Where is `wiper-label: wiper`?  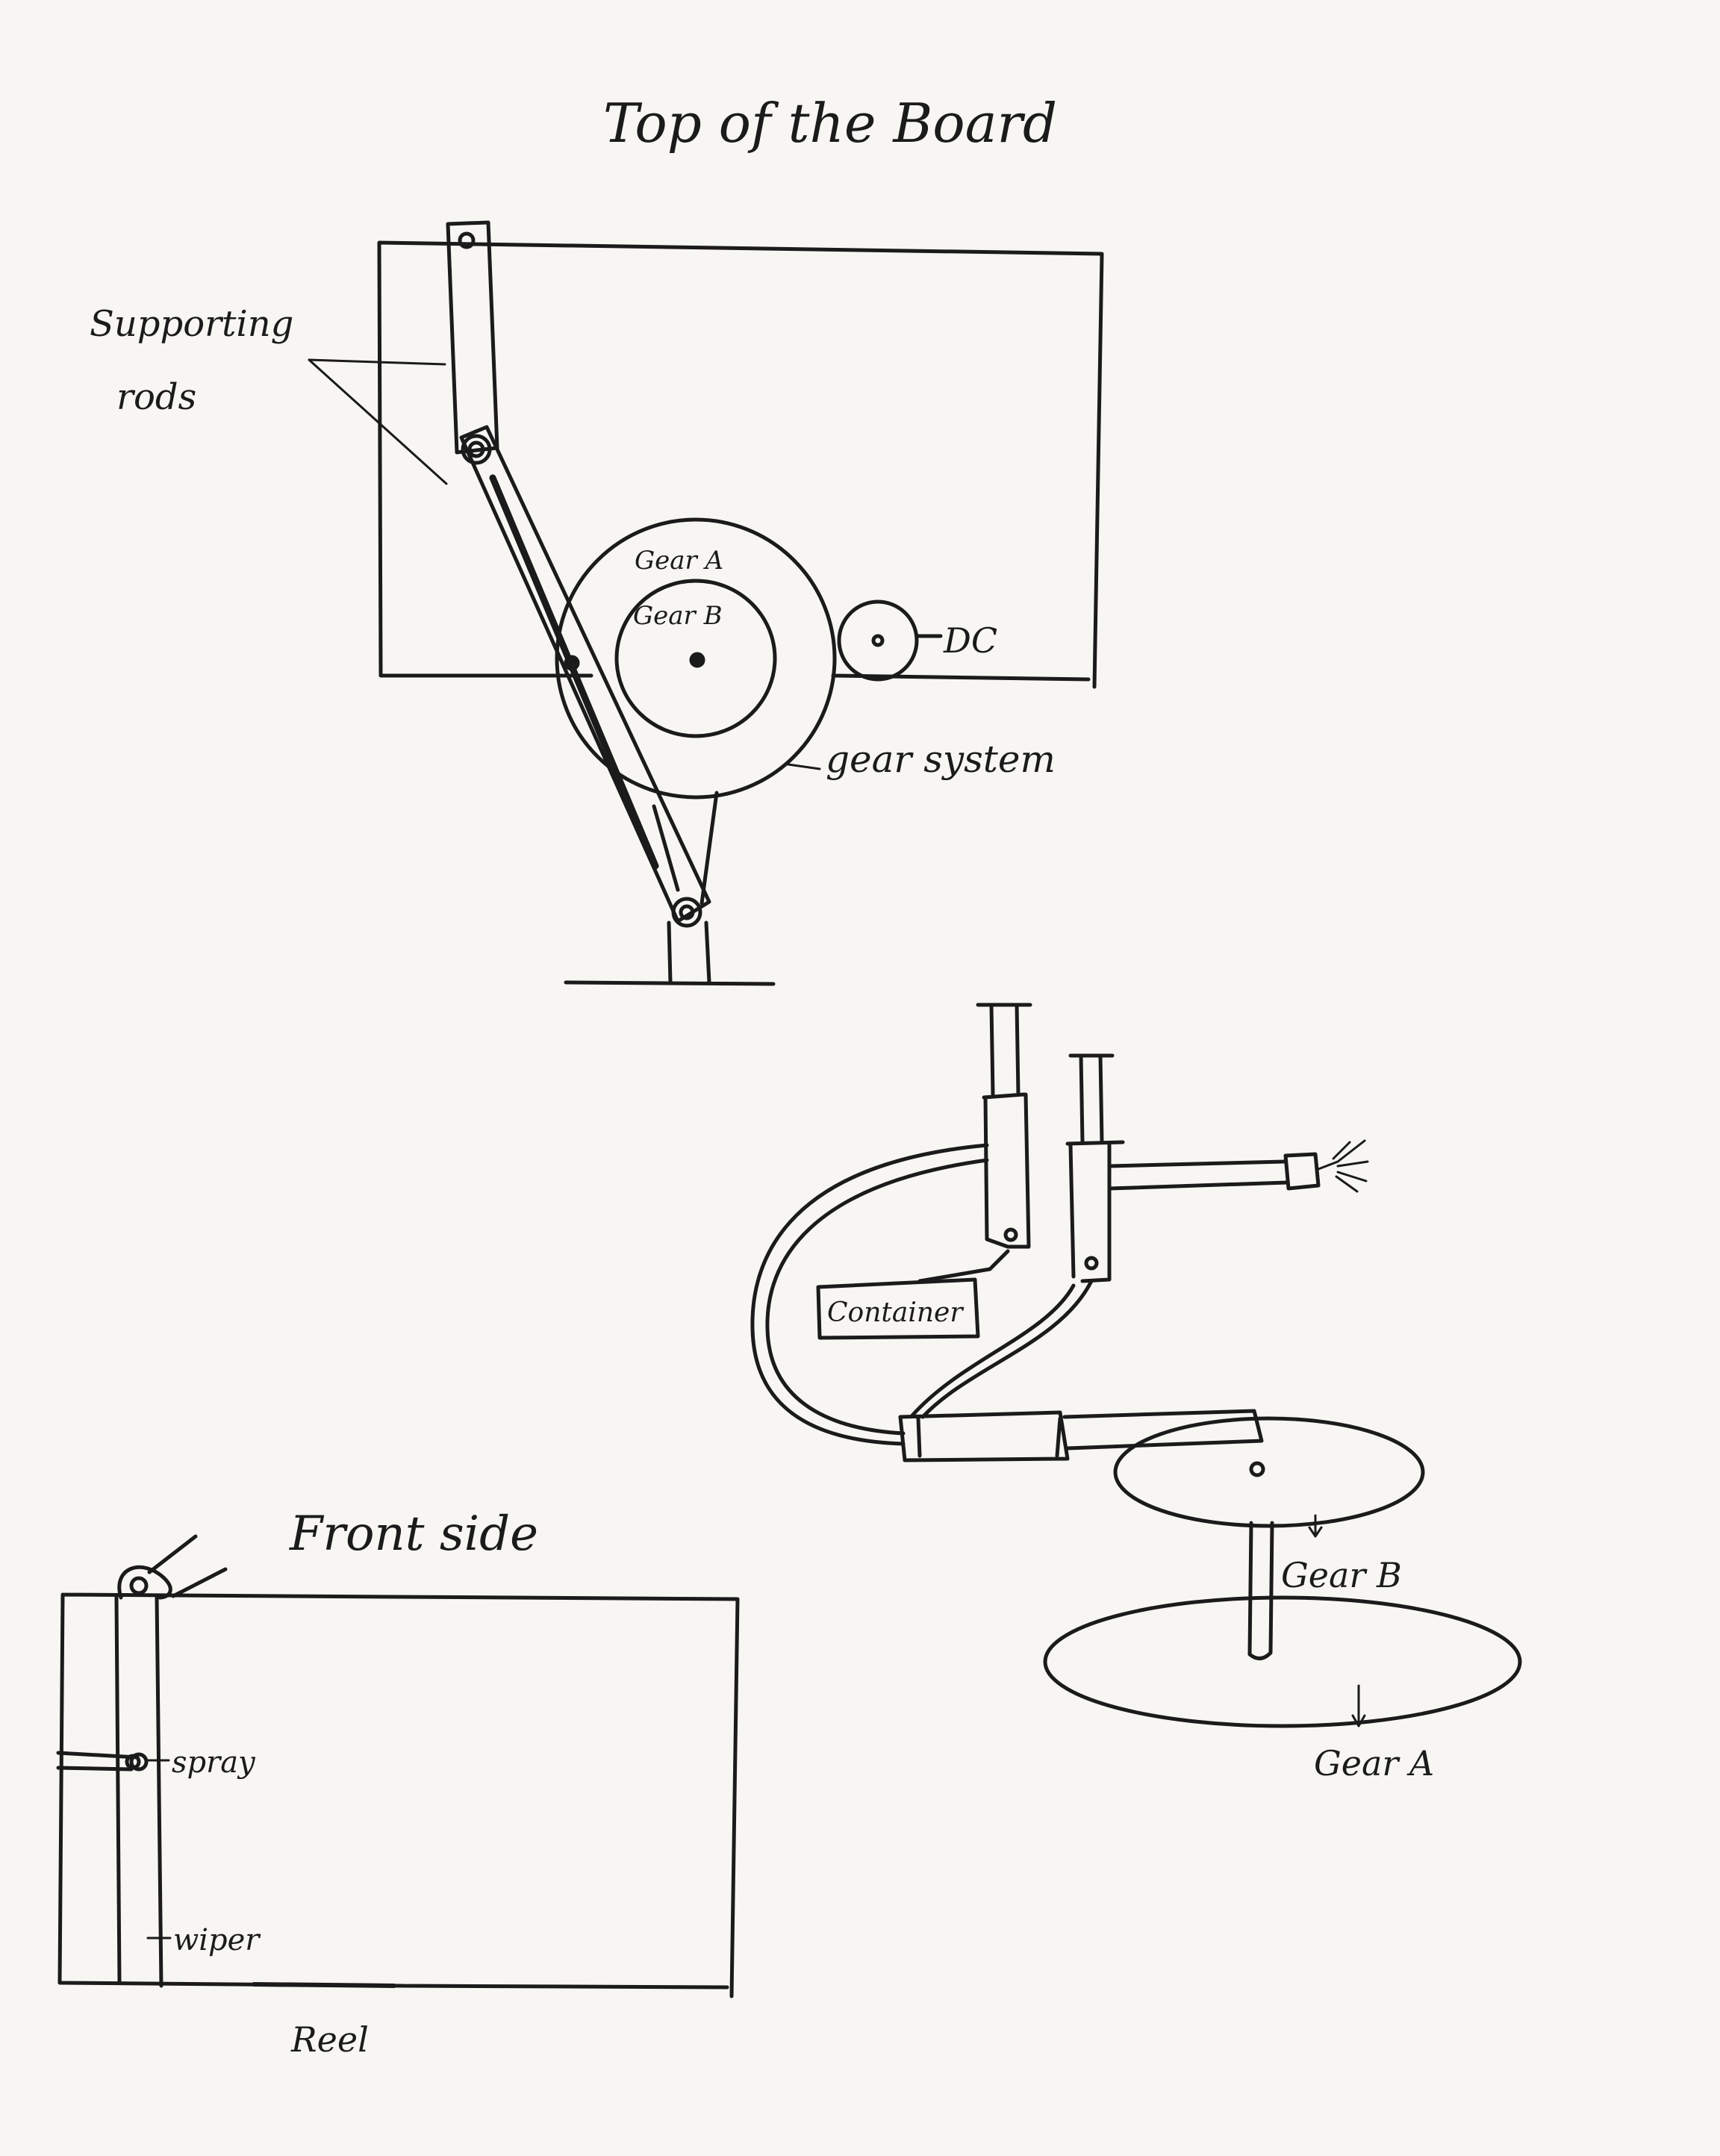
wiper-label: wiper is located at coordinates (217, 1940).